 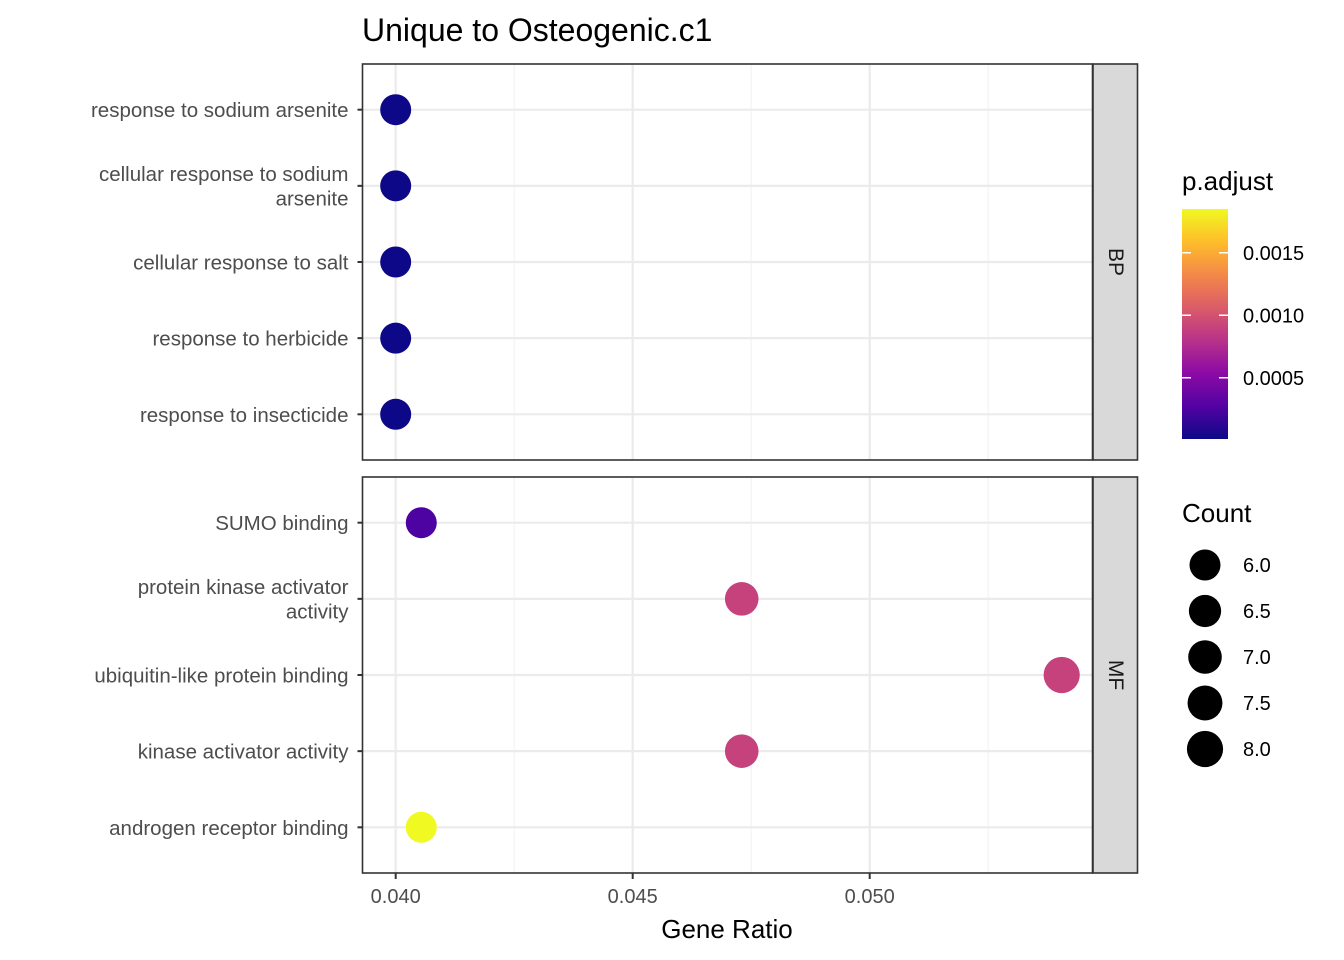 What do you see at coordinates (1273, 379) in the screenshot?
I see `colorbar-label: 0.0005` at bounding box center [1273, 379].